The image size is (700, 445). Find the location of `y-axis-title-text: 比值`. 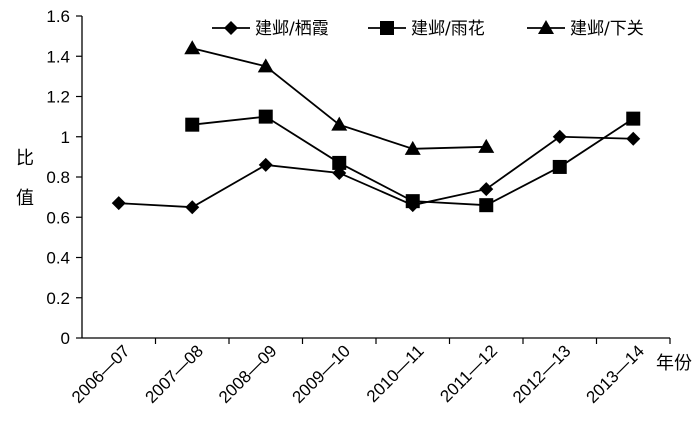

y-axis-title-text: 比值 is located at coordinates (25, 178).